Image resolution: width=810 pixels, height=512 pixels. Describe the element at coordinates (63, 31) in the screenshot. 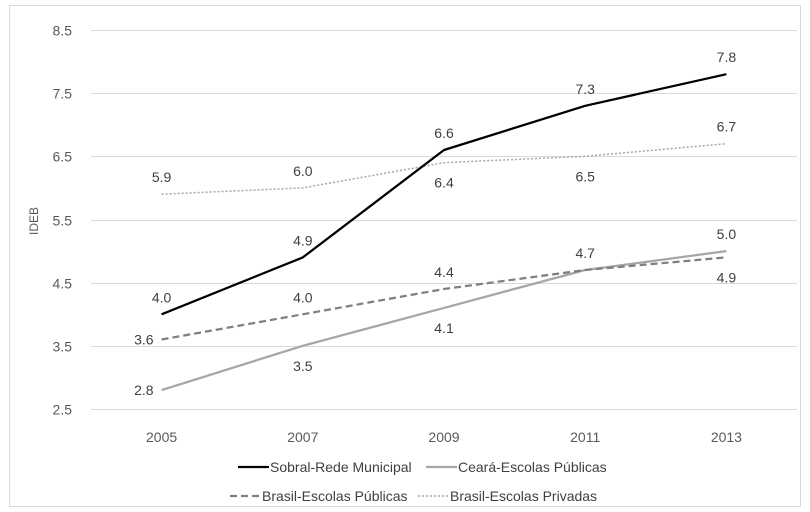

I see `y-tick-label: 8.5` at that location.